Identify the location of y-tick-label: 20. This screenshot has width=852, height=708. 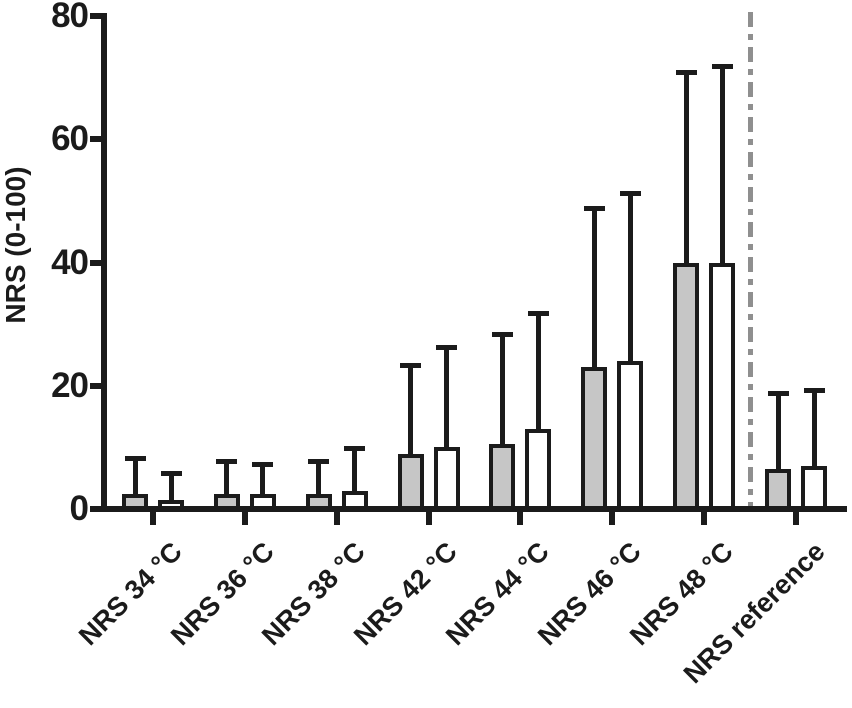
(70, 385).